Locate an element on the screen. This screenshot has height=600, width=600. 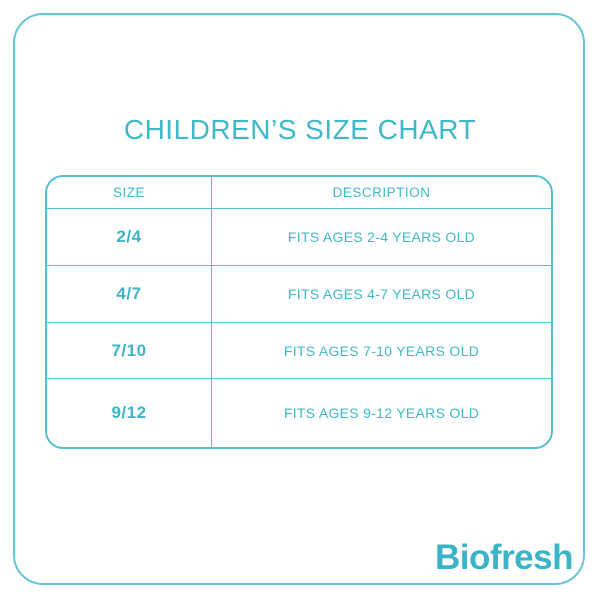
description-cell-2-4: FITS AGES 2-4 YEARS OLD is located at coordinates (381, 236).